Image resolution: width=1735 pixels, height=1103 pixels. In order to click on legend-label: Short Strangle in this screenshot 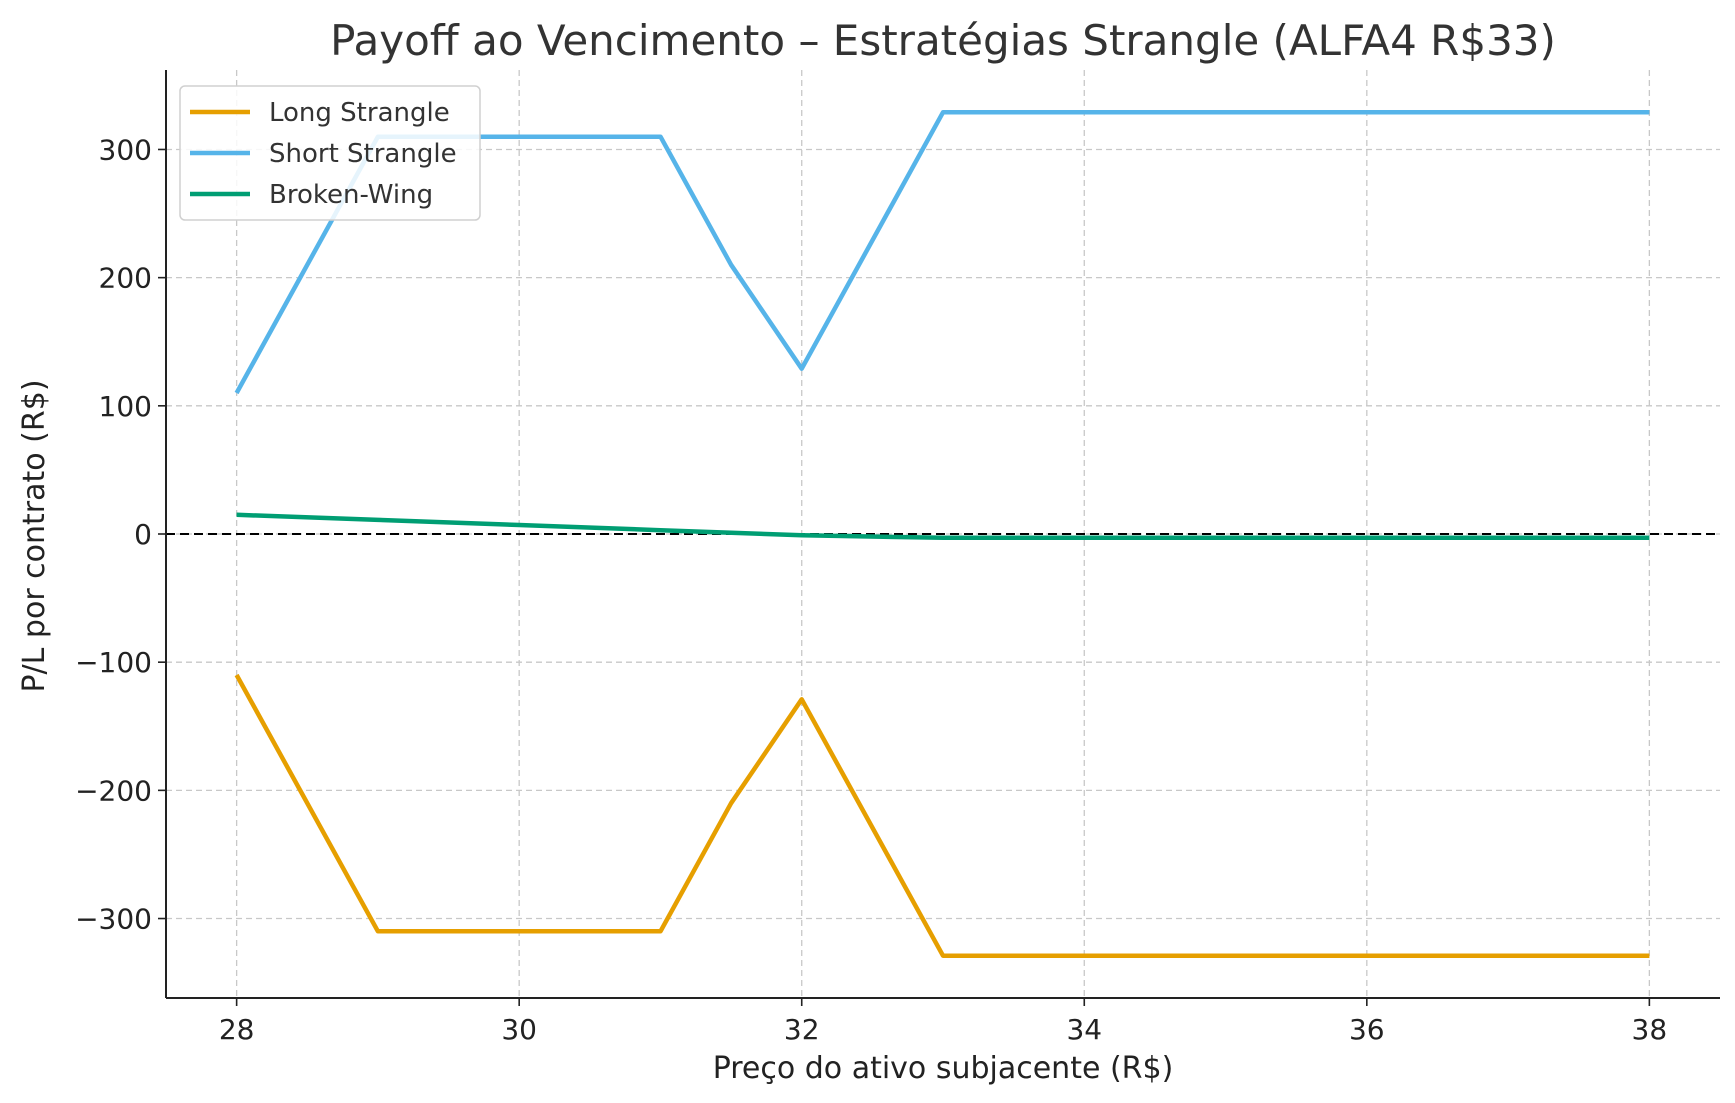, I will do `click(363, 154)`.